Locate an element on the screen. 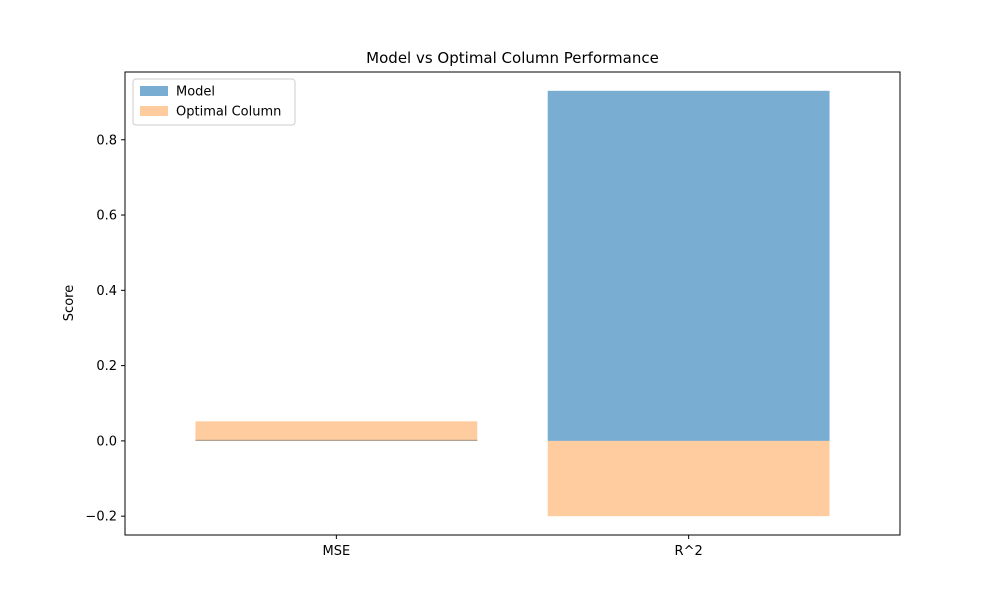 Image resolution: width=1000 pixels, height=600 pixels. bar-optimal-column-mse is located at coordinates (336, 431).